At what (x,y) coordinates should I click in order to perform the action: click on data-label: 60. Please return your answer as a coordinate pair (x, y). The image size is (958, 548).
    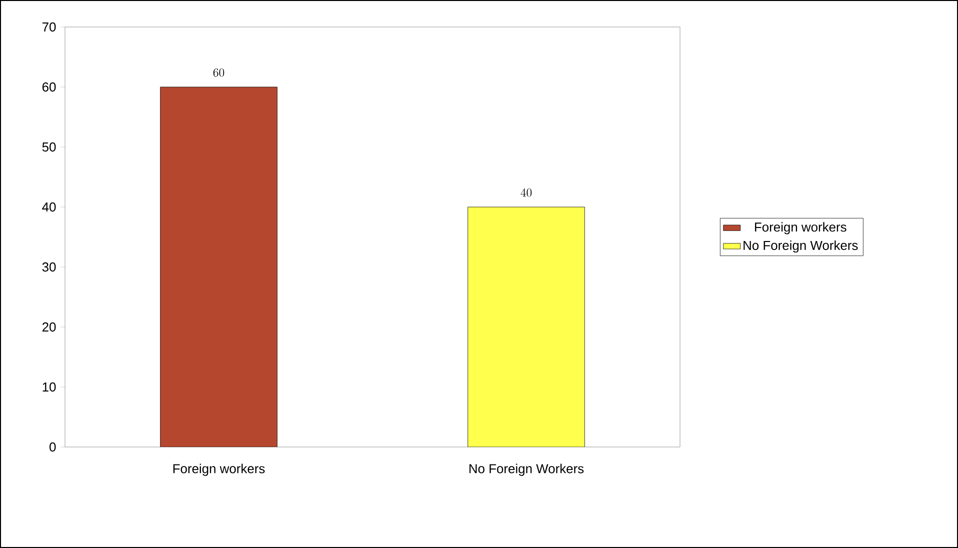
    Looking at the image, I should click on (218, 72).